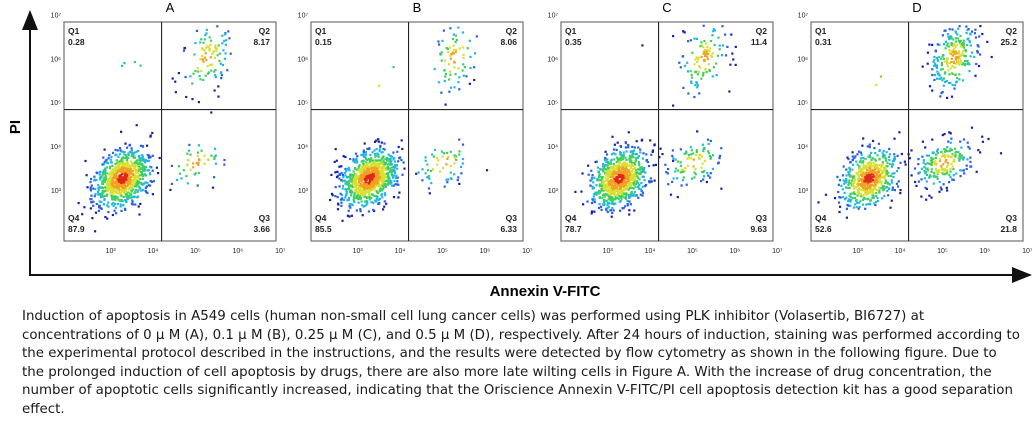 The height and width of the screenshot is (425, 1035). What do you see at coordinates (302, 147) in the screenshot?
I see `y-tick-label: 10⁴` at bounding box center [302, 147].